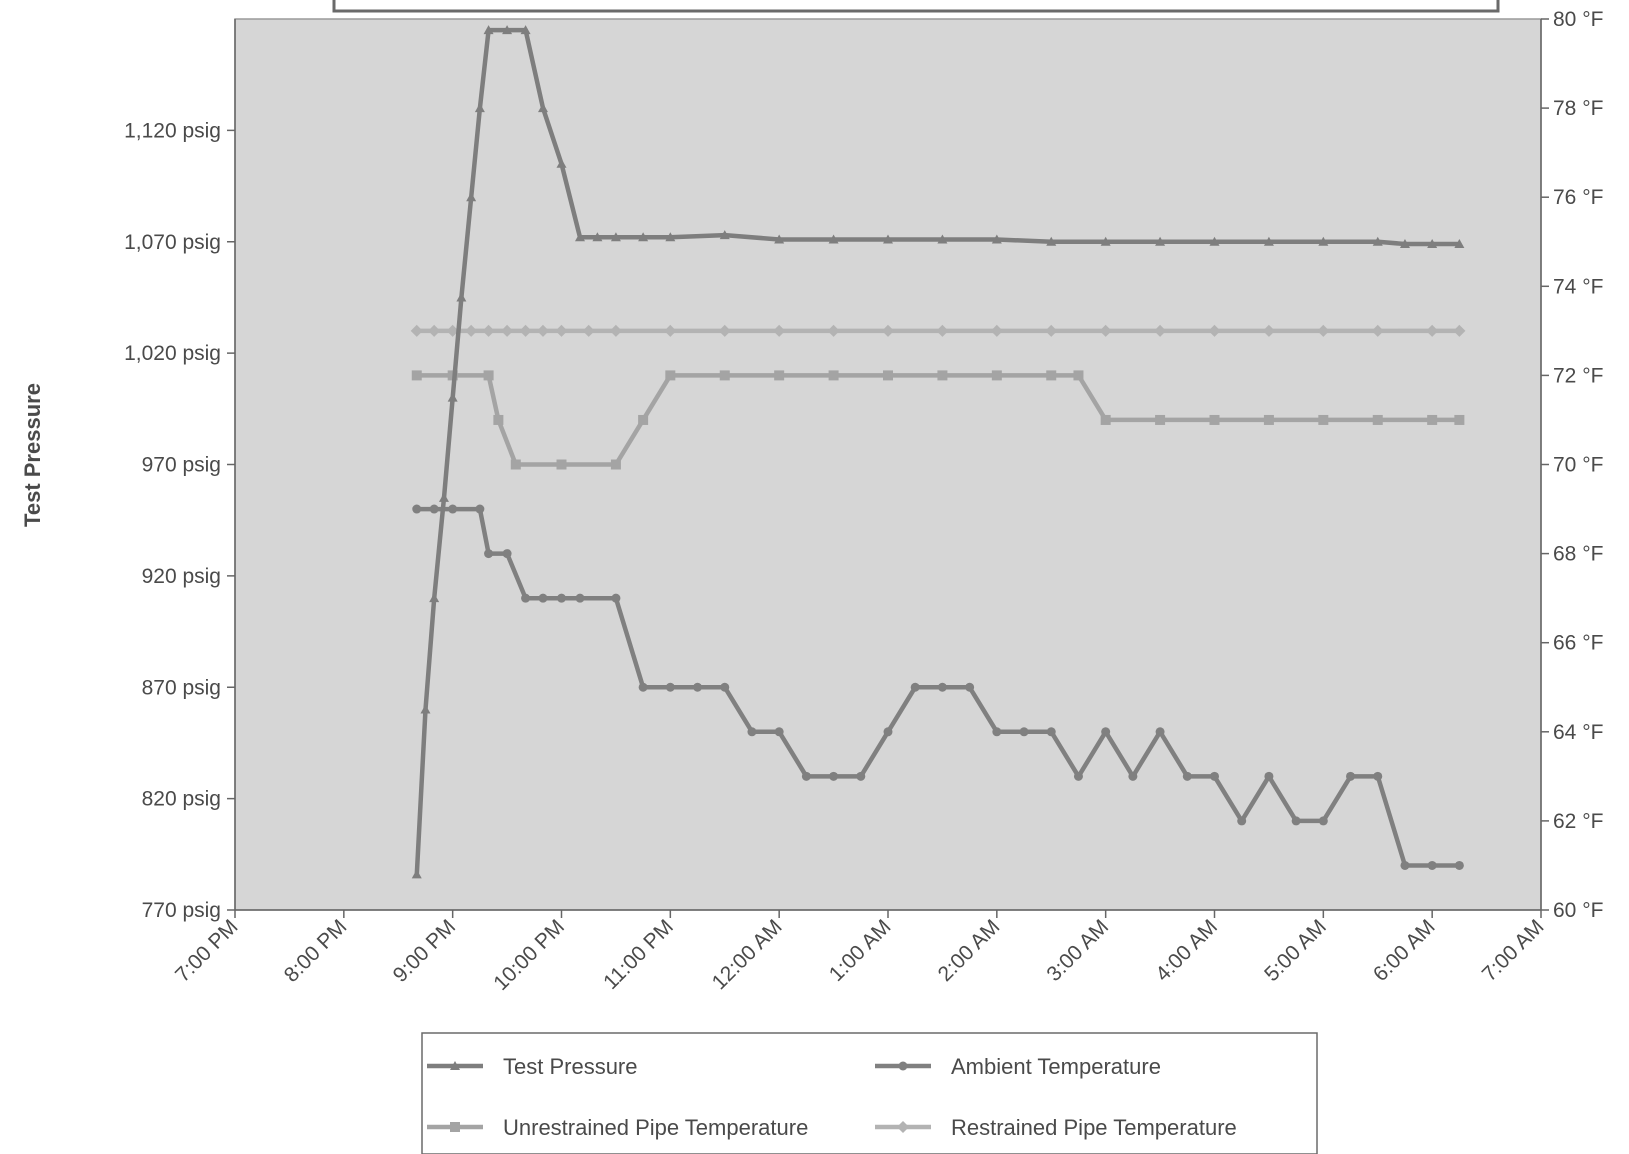 The image size is (1629, 1154). Describe the element at coordinates (181, 799) in the screenshot. I see `y-left-tick-label: 820 psig` at that location.